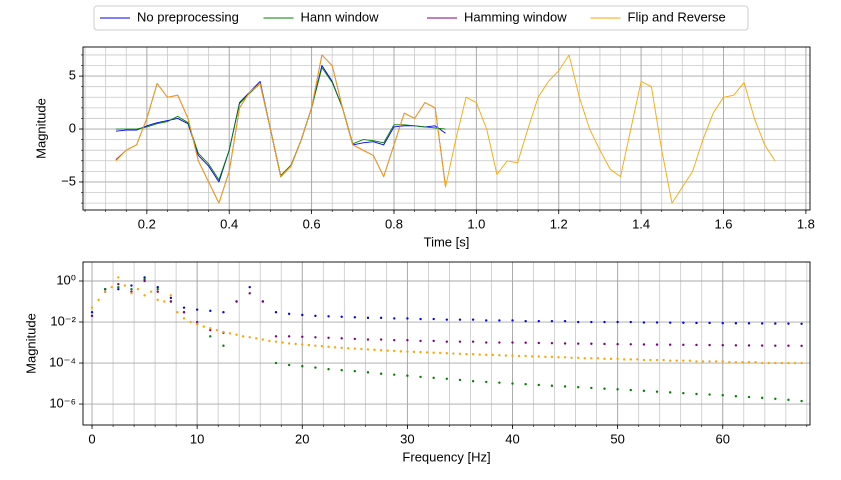 The width and height of the screenshot is (841, 480). What do you see at coordinates (63, 320) in the screenshot?
I see `y-tick-label: 10⁻²` at bounding box center [63, 320].